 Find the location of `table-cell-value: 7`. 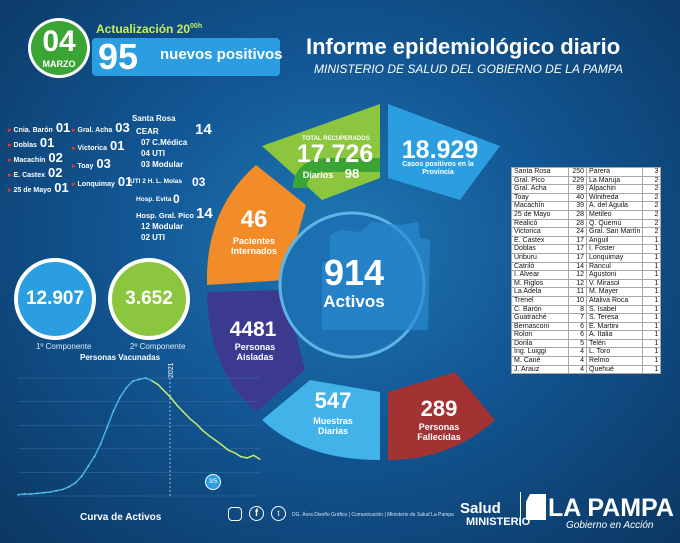

table-cell-value: 7 is located at coordinates (577, 318).